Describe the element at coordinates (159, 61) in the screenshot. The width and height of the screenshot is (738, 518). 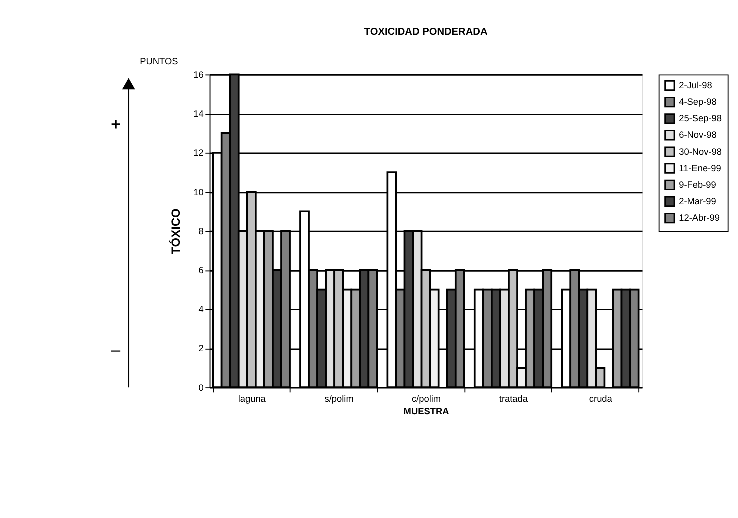
I see `text: PUNTOS` at that location.